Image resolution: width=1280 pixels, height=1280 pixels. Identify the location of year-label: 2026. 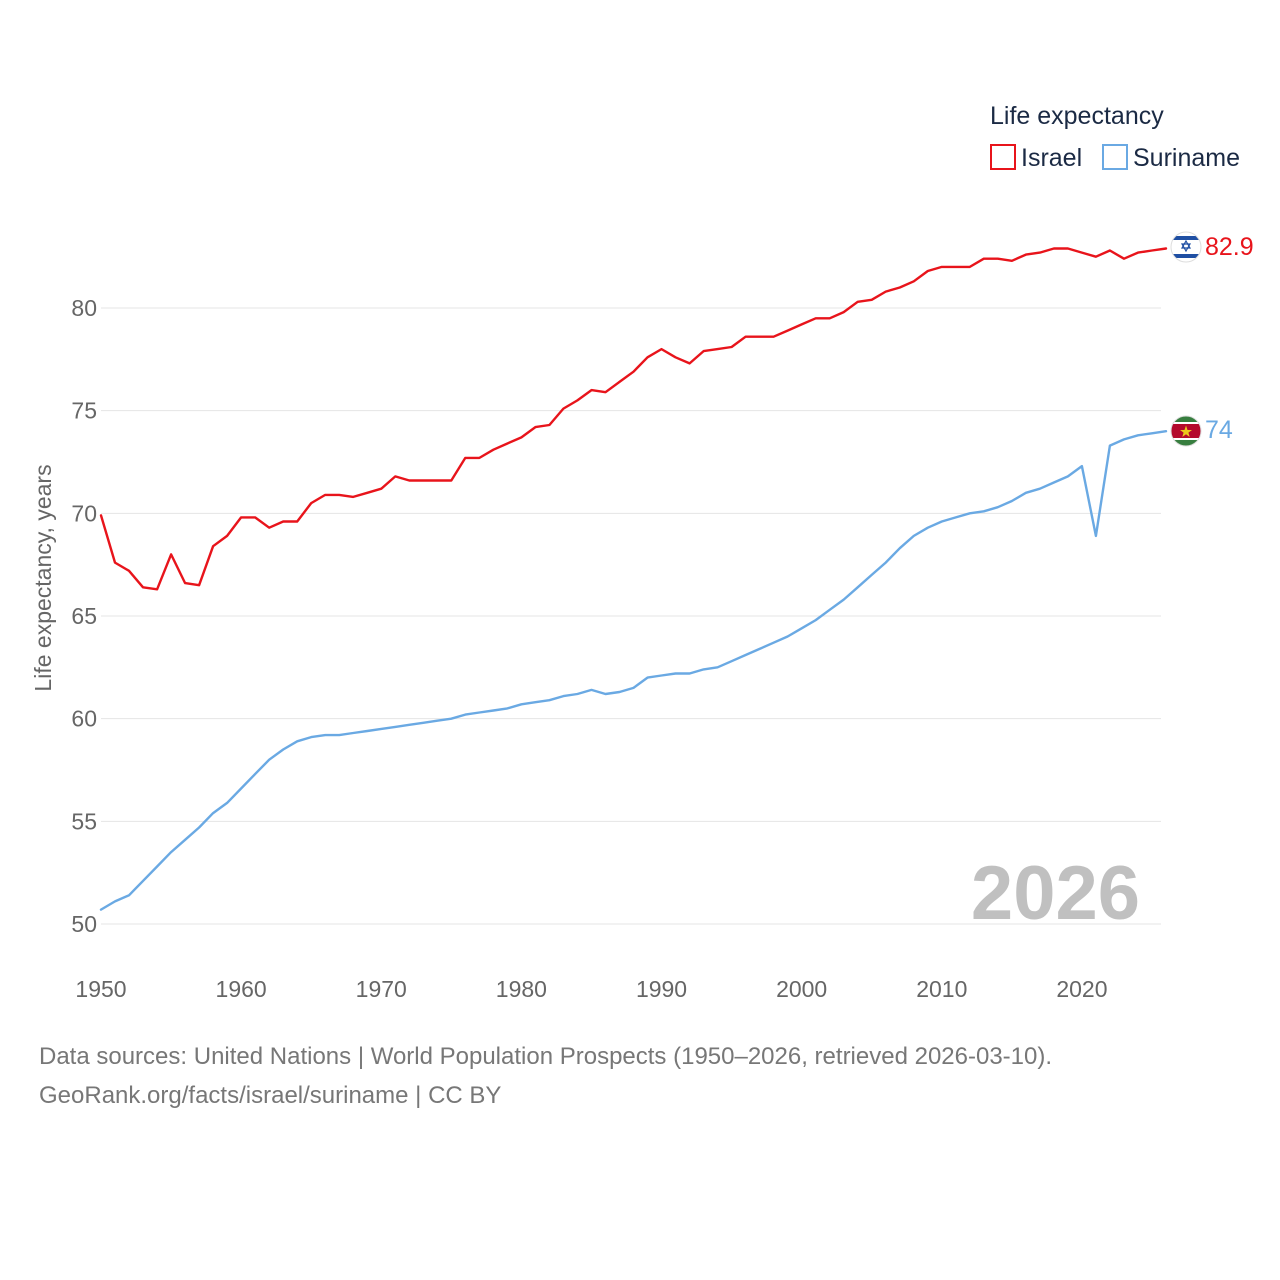
(1055, 893).